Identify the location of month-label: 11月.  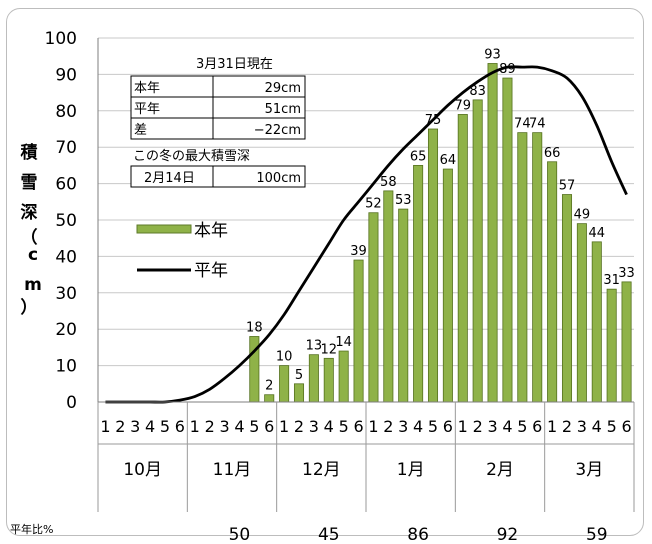
(232, 470).